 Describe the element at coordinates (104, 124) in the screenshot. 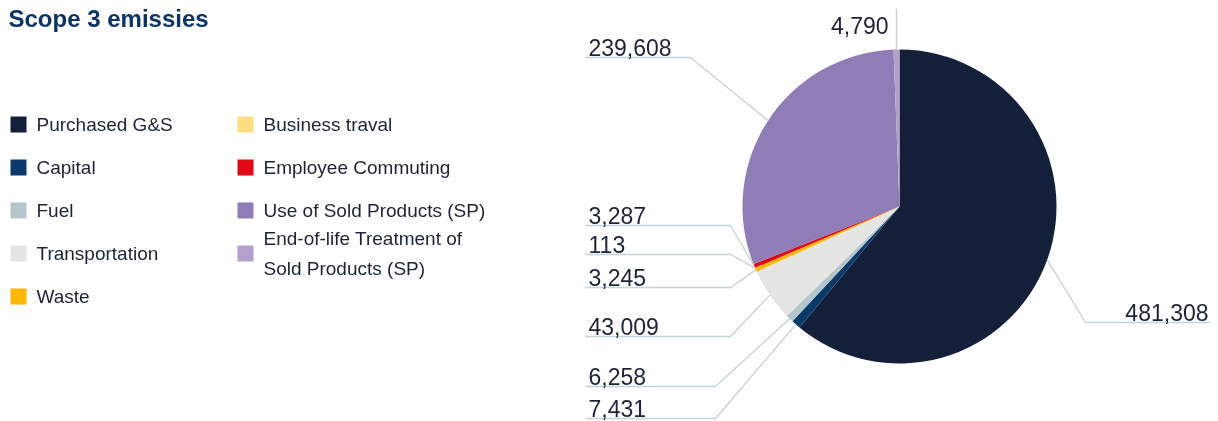

I see `legend-label: Purchased G&S` at that location.